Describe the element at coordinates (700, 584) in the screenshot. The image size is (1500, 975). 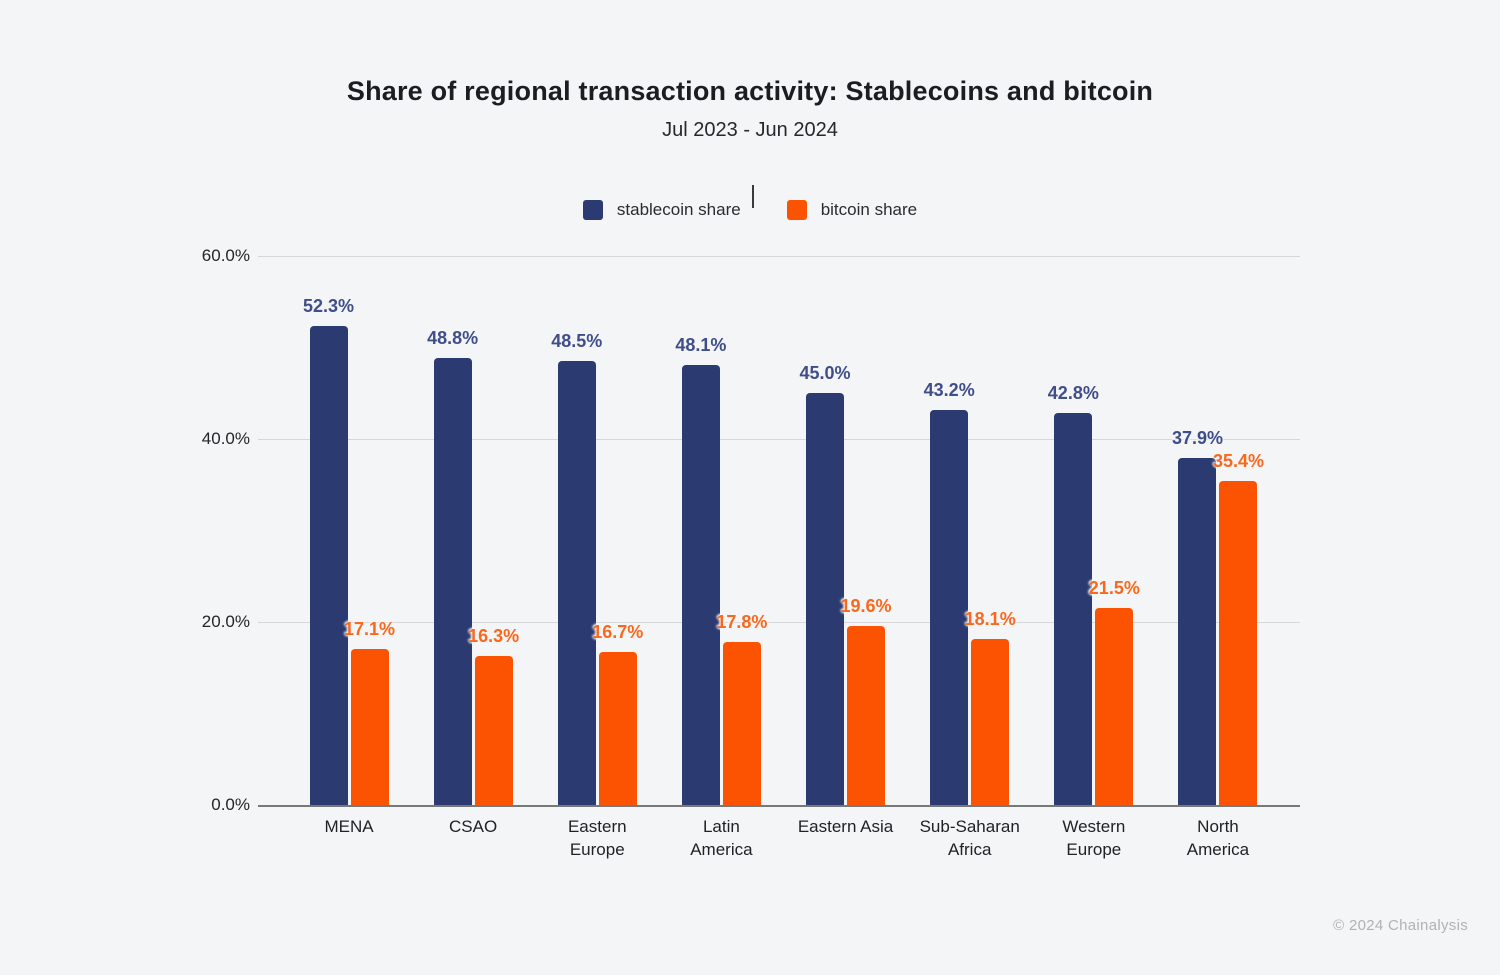
I see `bar-stablecoin-latin-america` at that location.